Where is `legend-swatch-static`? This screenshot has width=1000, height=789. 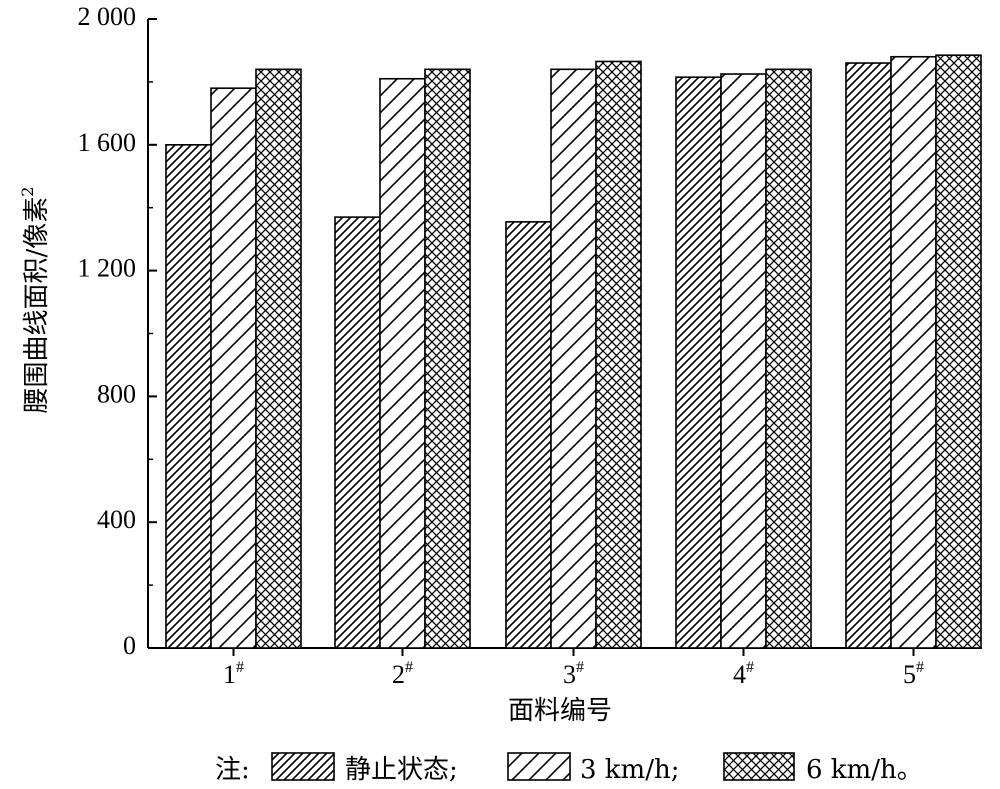
legend-swatch-static is located at coordinates (303, 766).